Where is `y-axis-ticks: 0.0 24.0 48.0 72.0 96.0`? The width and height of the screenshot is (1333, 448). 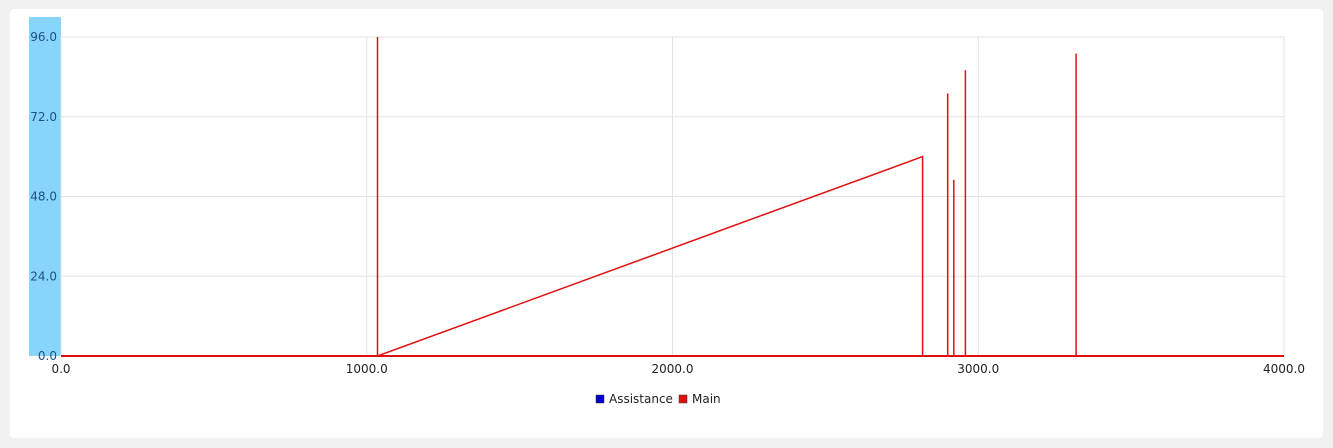 y-axis-ticks: 0.0 24.0 48.0 72.0 96.0 is located at coordinates (43, 196).